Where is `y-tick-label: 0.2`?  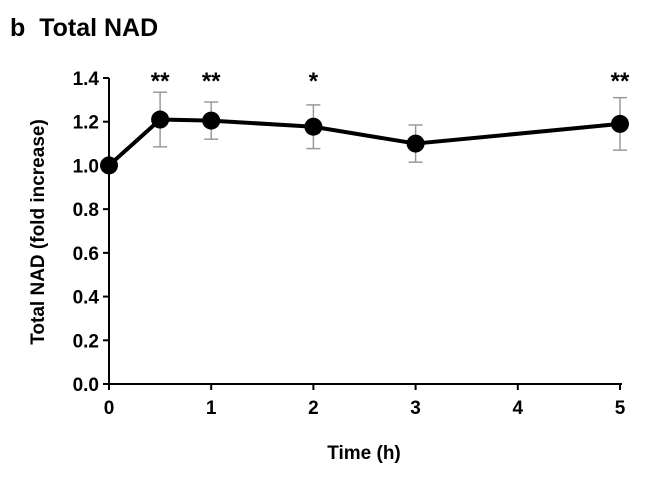
y-tick-label: 0.2 is located at coordinates (86, 341).